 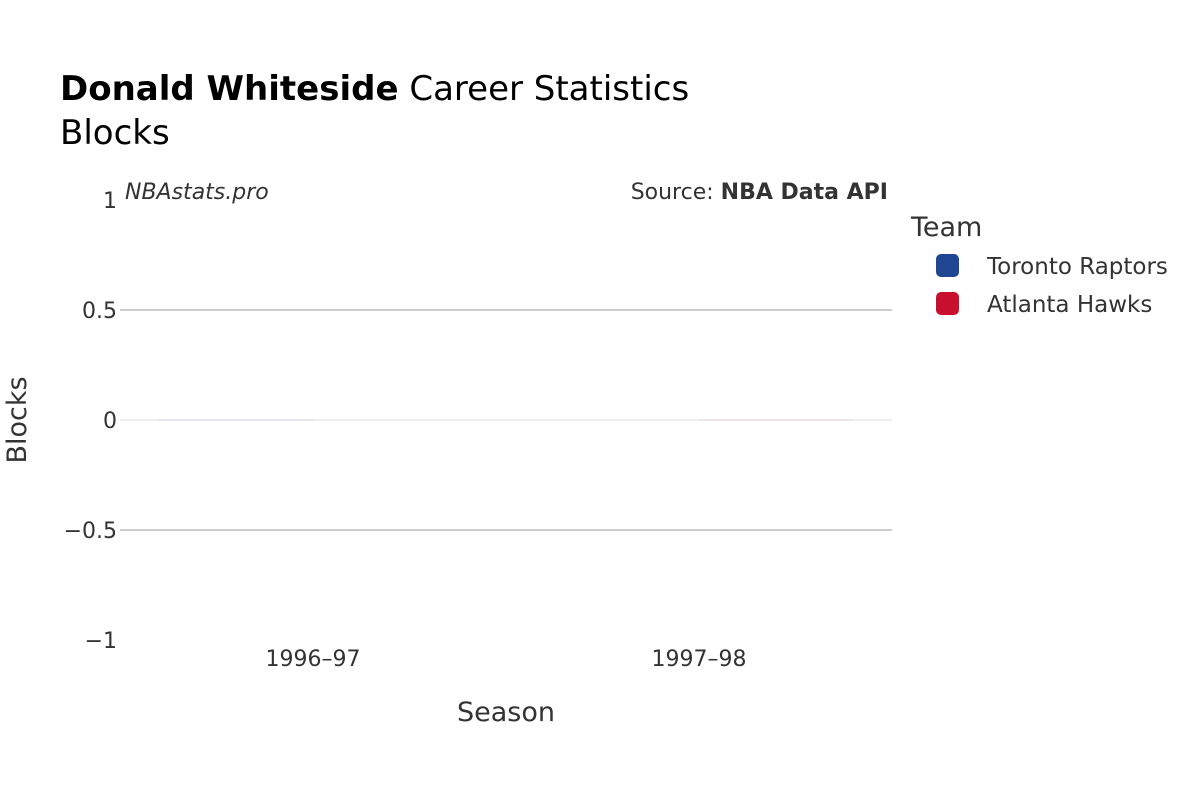 I want to click on bar-toronto-raptors, so click(x=235, y=420).